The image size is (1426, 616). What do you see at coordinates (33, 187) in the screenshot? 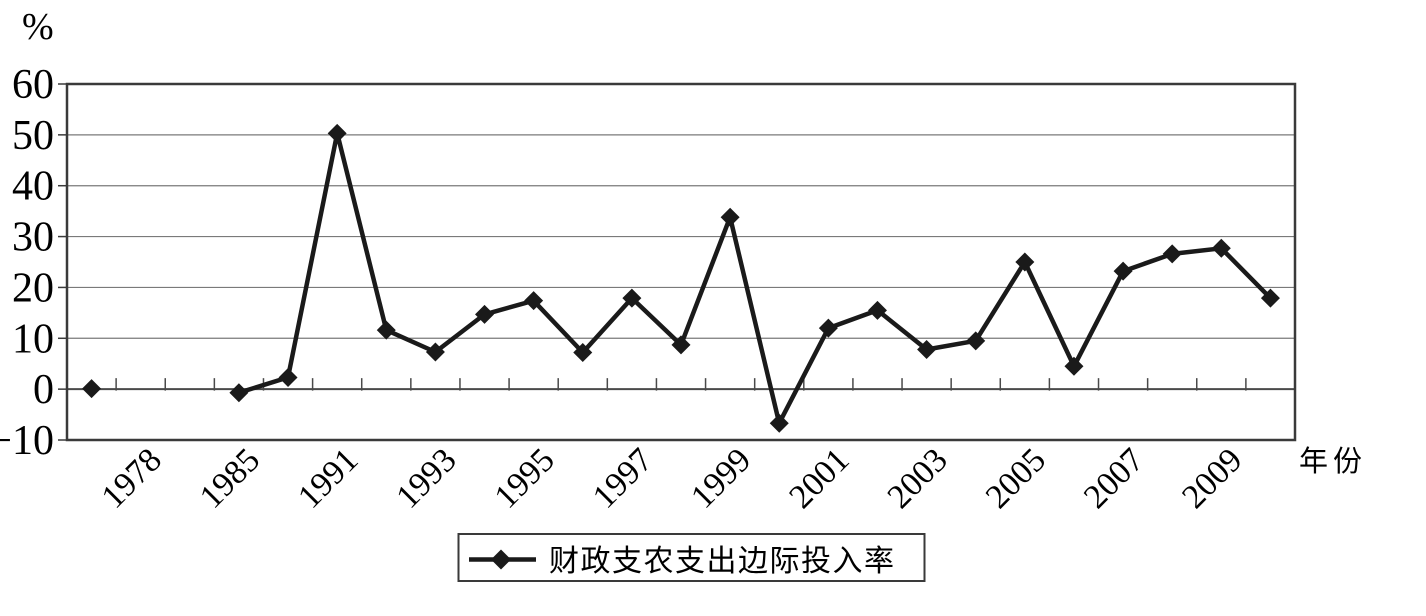
I see `y-tick-label: 40` at bounding box center [33, 187].